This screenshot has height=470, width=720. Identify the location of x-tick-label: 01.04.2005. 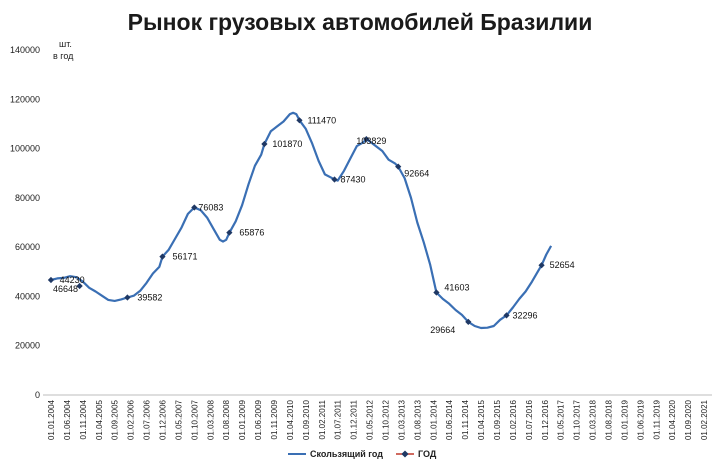
(99, 419).